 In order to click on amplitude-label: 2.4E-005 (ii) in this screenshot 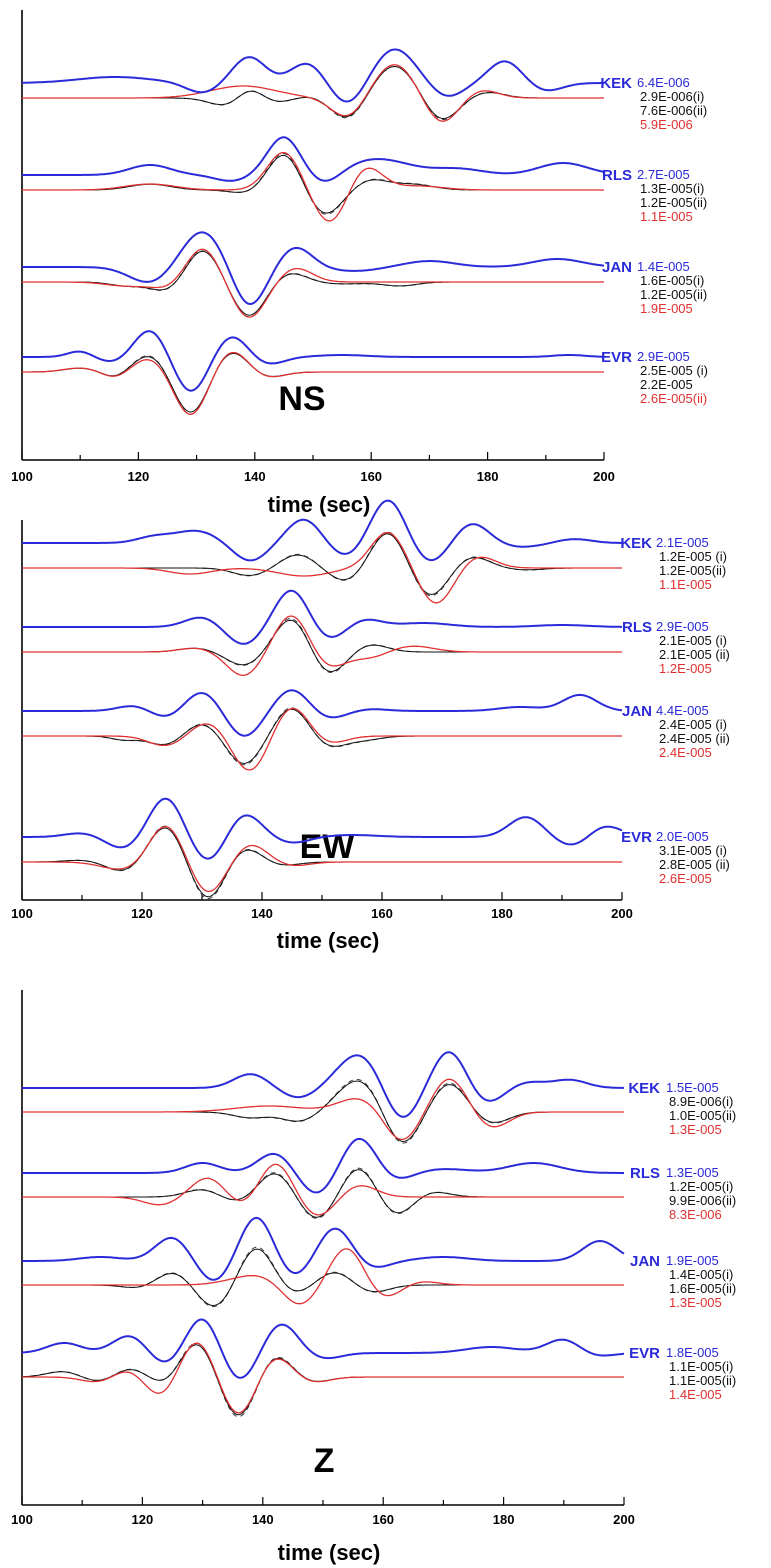, I will do `click(694, 738)`.